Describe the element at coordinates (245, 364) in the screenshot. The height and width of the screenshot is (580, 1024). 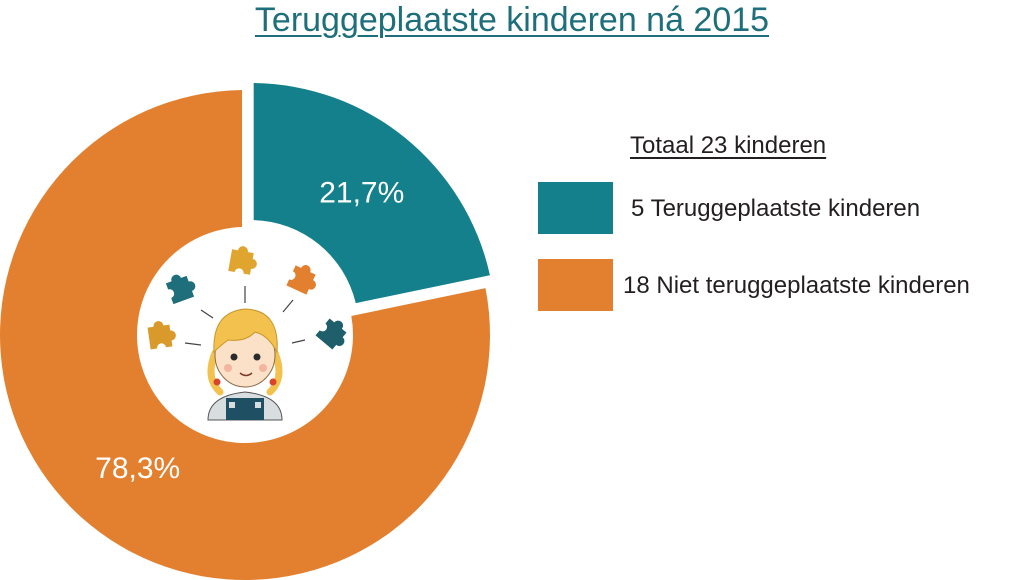
I see `child-icon` at that location.